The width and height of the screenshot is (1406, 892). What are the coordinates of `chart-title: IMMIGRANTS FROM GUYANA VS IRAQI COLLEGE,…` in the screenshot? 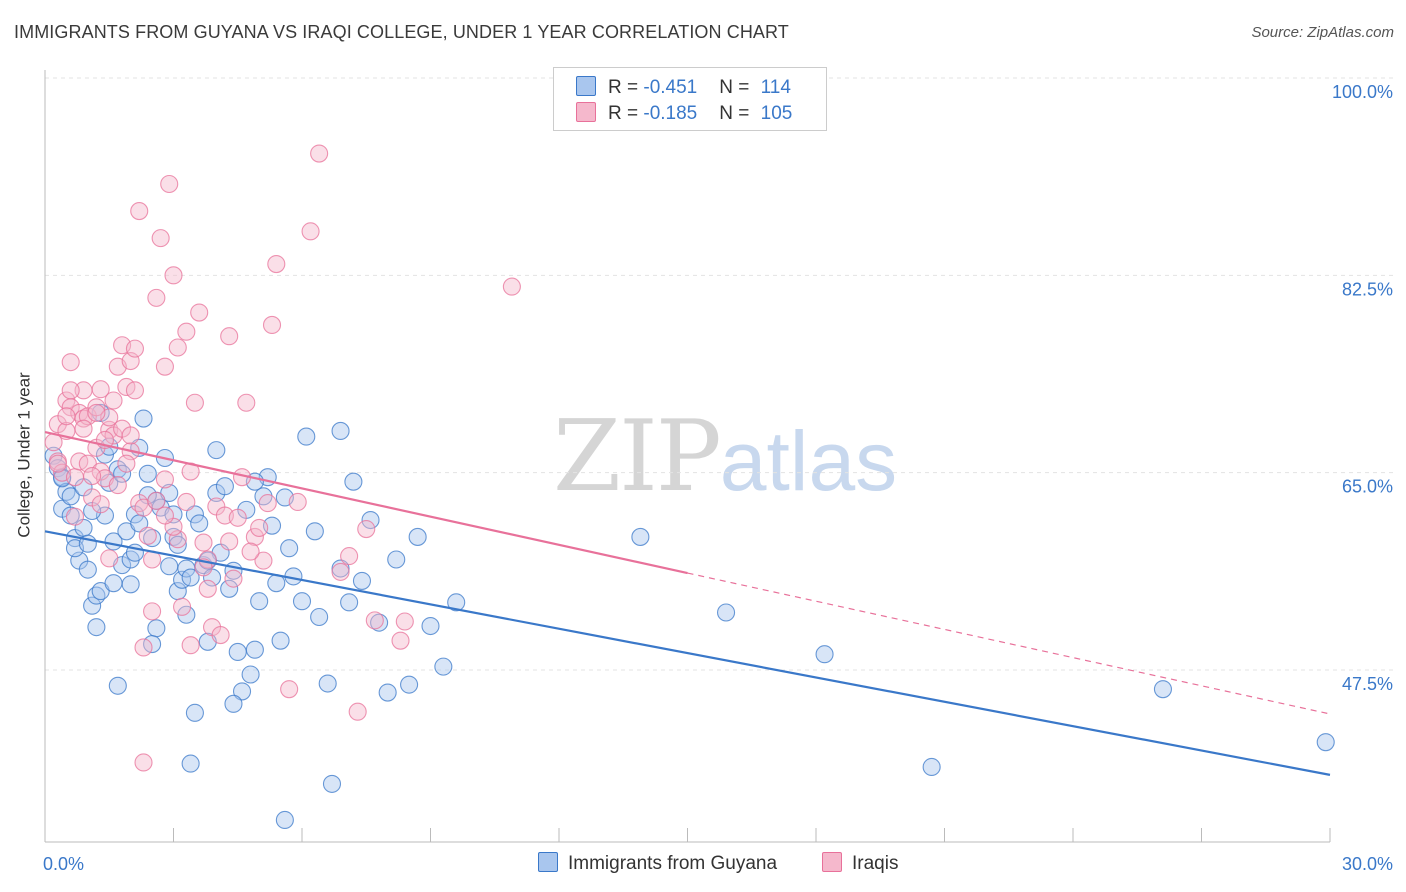 It's located at (401, 32).